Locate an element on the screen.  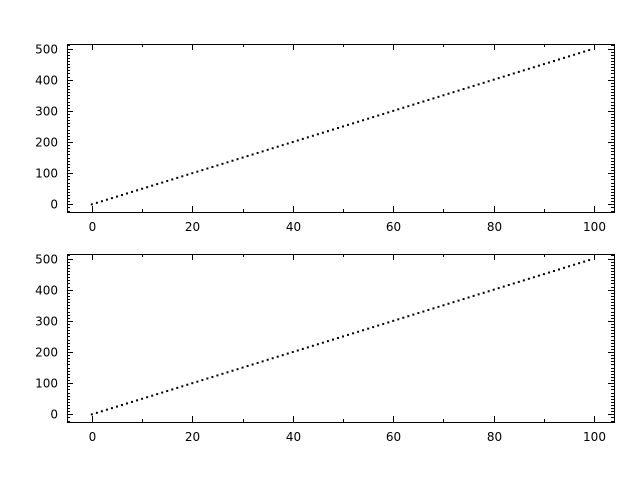
y-tick-label: 0 is located at coordinates (54, 415).